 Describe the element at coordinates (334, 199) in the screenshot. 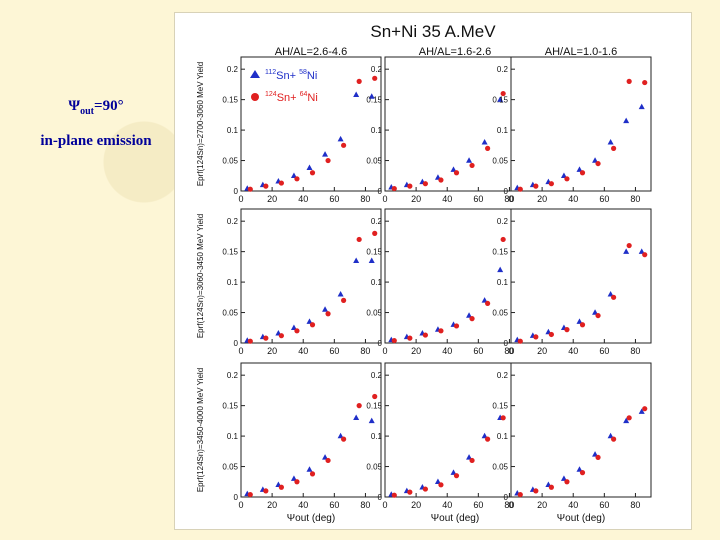

I see `panel-r1c1-xtick-label: 60` at that location.